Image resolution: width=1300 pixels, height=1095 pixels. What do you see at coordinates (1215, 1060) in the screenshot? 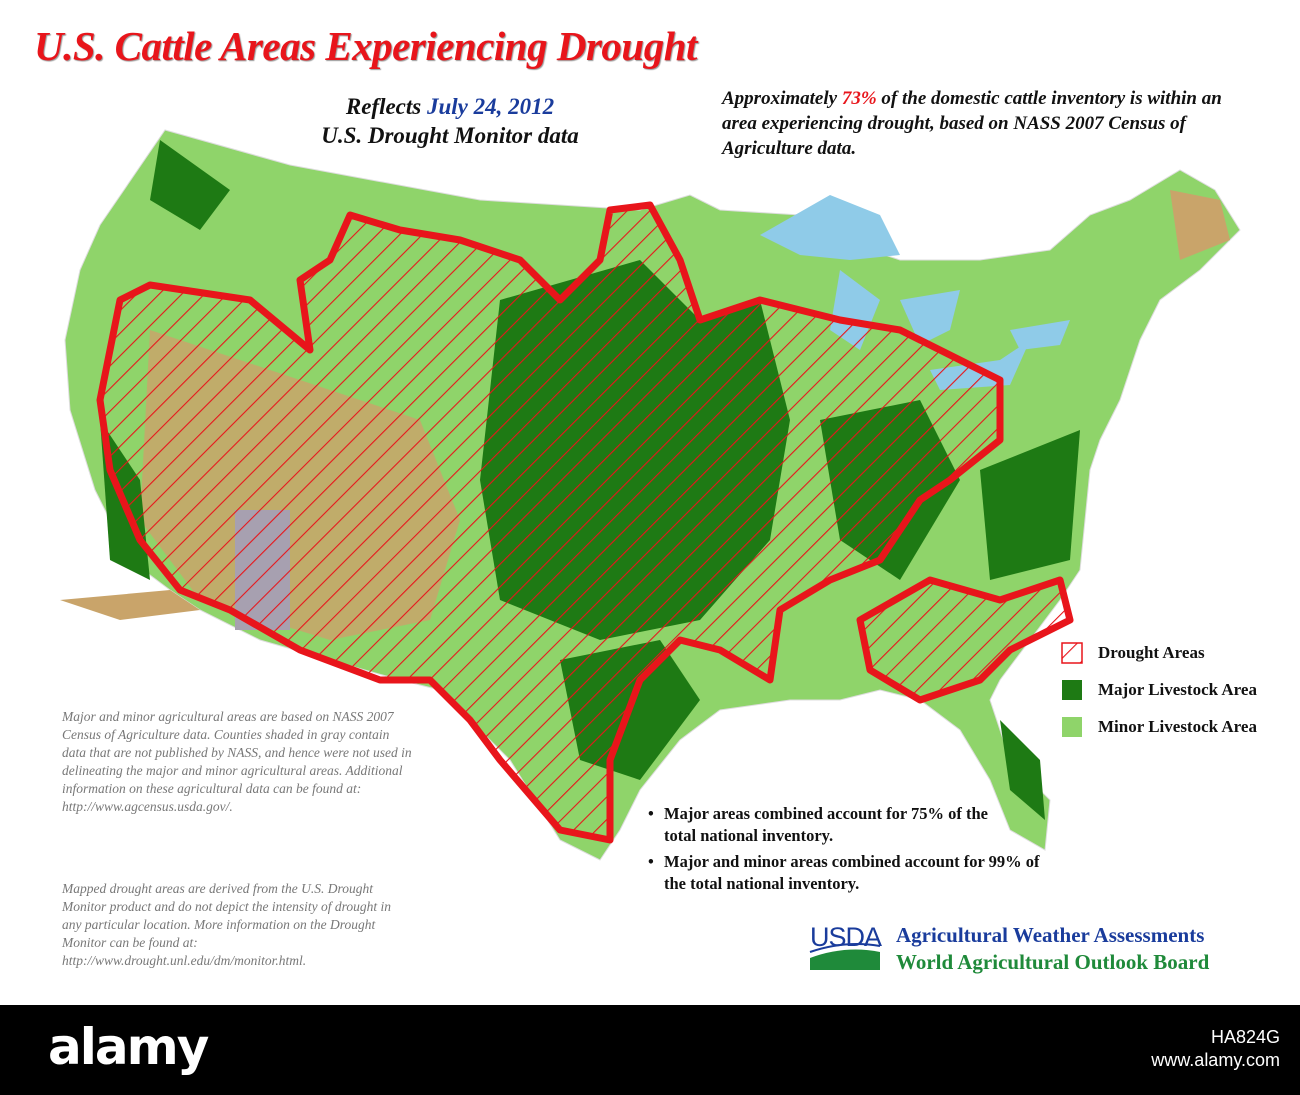
I see `watermark-url: www.alamy.com` at bounding box center [1215, 1060].